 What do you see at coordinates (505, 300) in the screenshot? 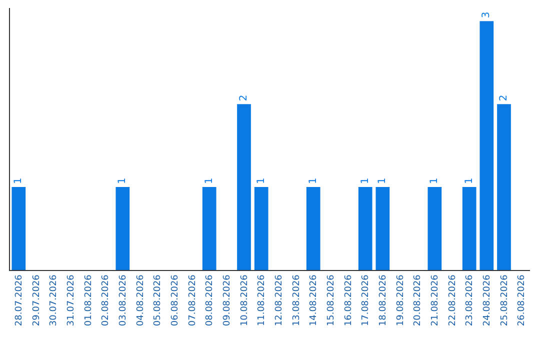
I see `x-tick-label: 25.08.2026` at bounding box center [505, 300].